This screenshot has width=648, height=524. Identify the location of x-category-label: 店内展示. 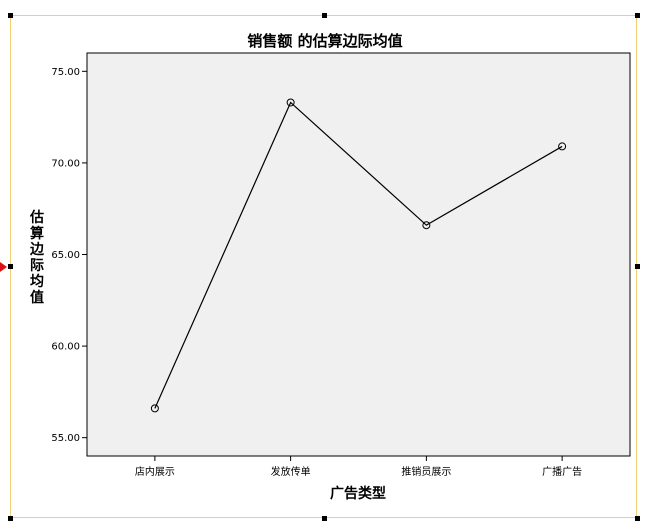
(155, 471).